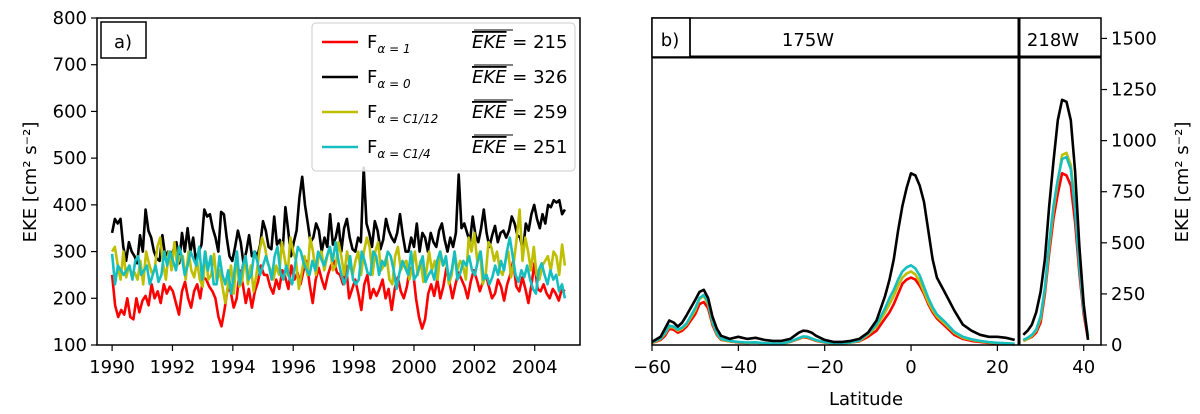 The height and width of the screenshot is (414, 1200). I want to click on series-line-b-1-cyan, so click(1056, 248).